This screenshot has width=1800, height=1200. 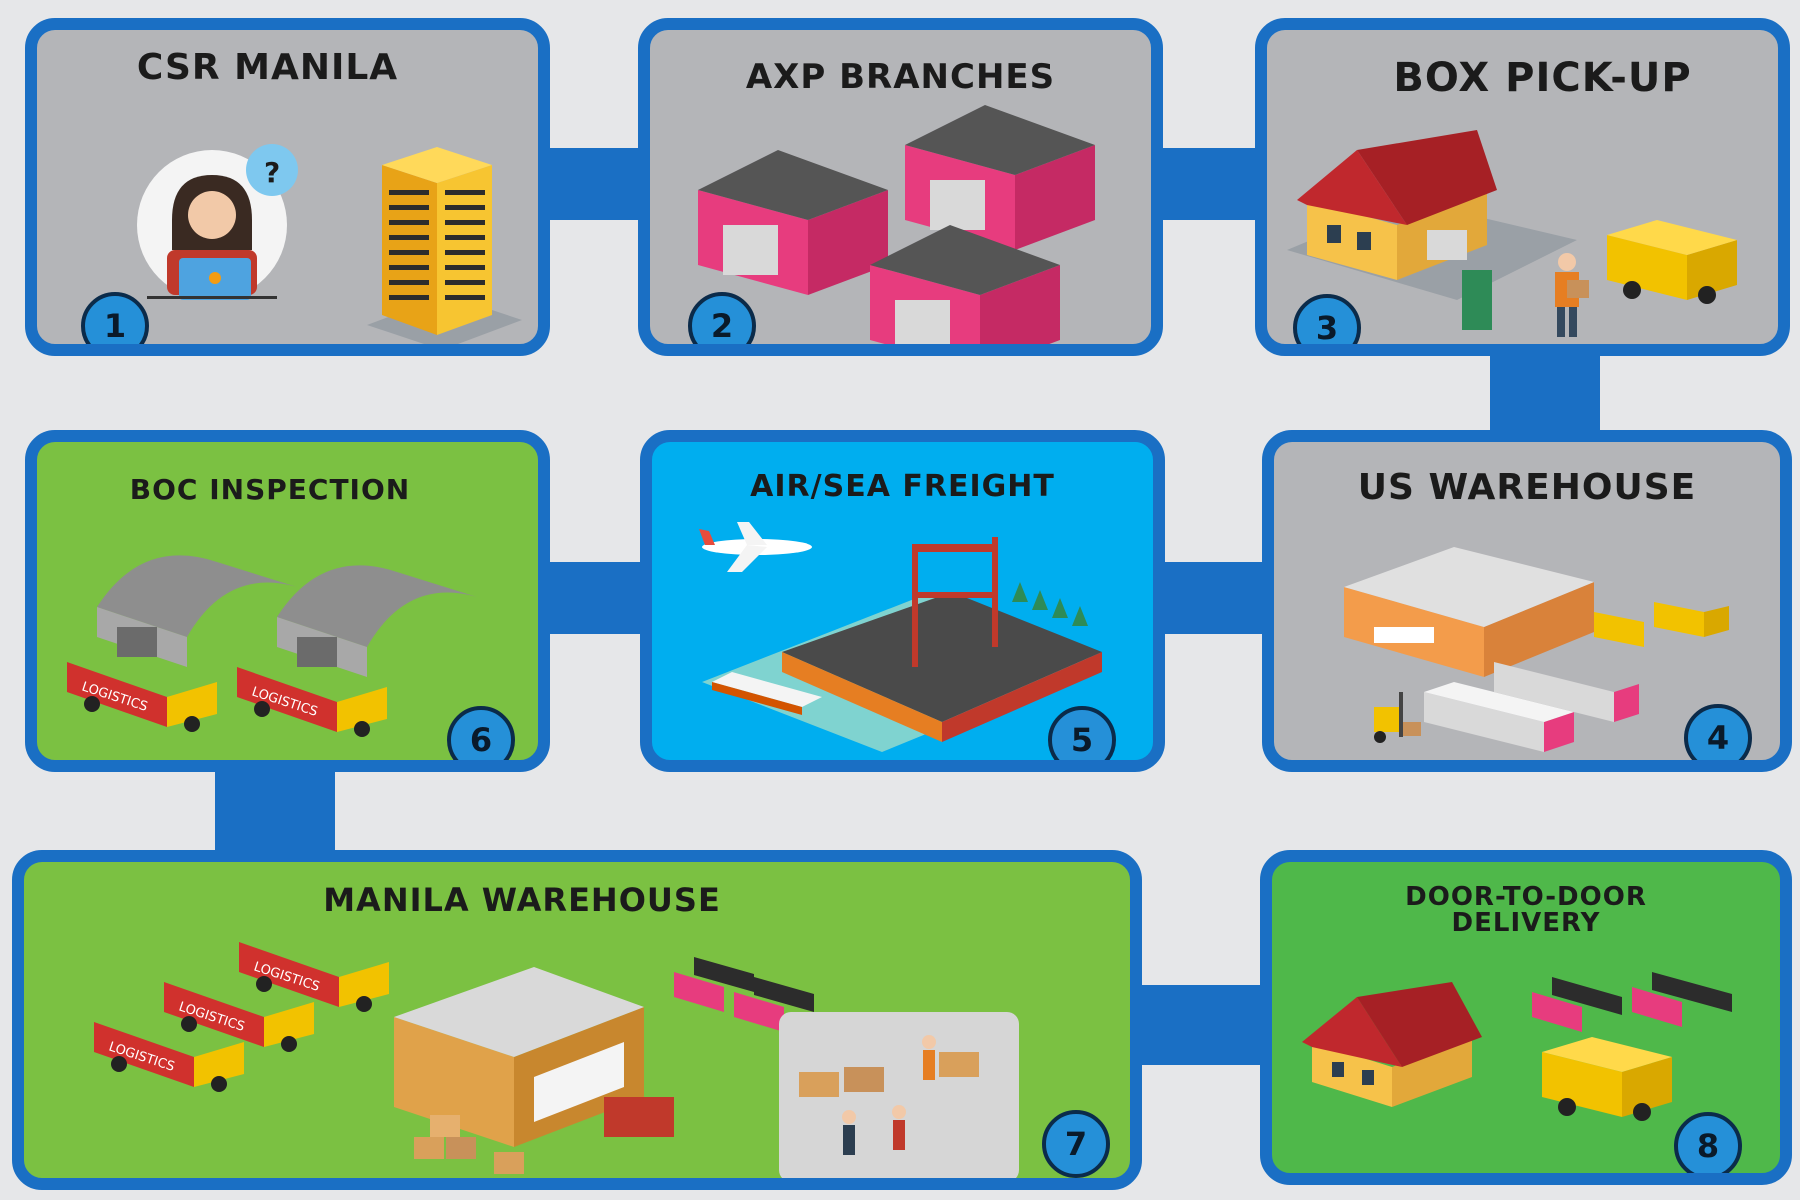 What do you see at coordinates (1718, 732) in the screenshot?
I see `step-number-badge: 4` at bounding box center [1718, 732].